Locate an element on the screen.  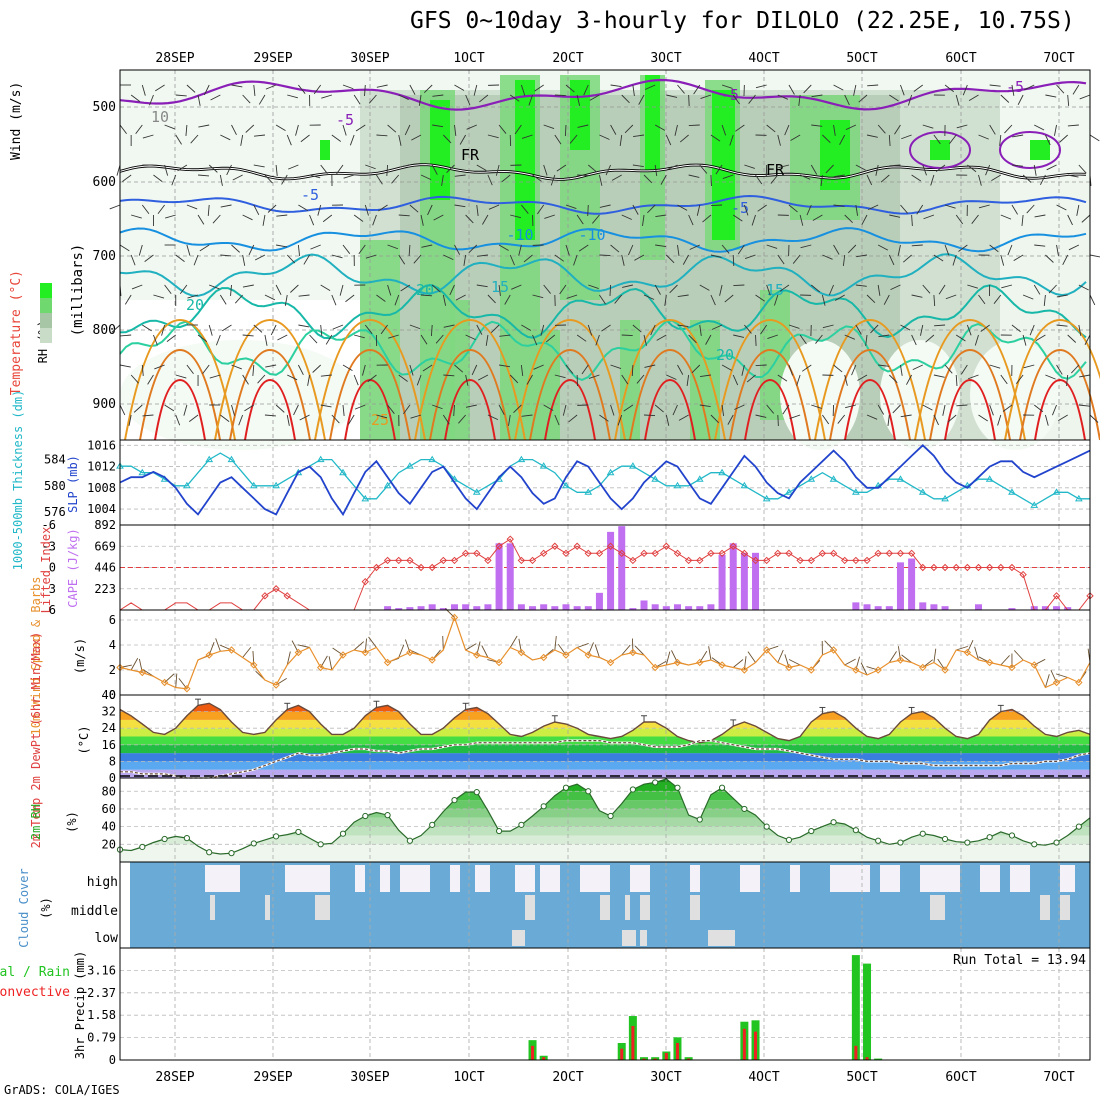
wind10-units: (m/s) is located at coordinates (80, 656).